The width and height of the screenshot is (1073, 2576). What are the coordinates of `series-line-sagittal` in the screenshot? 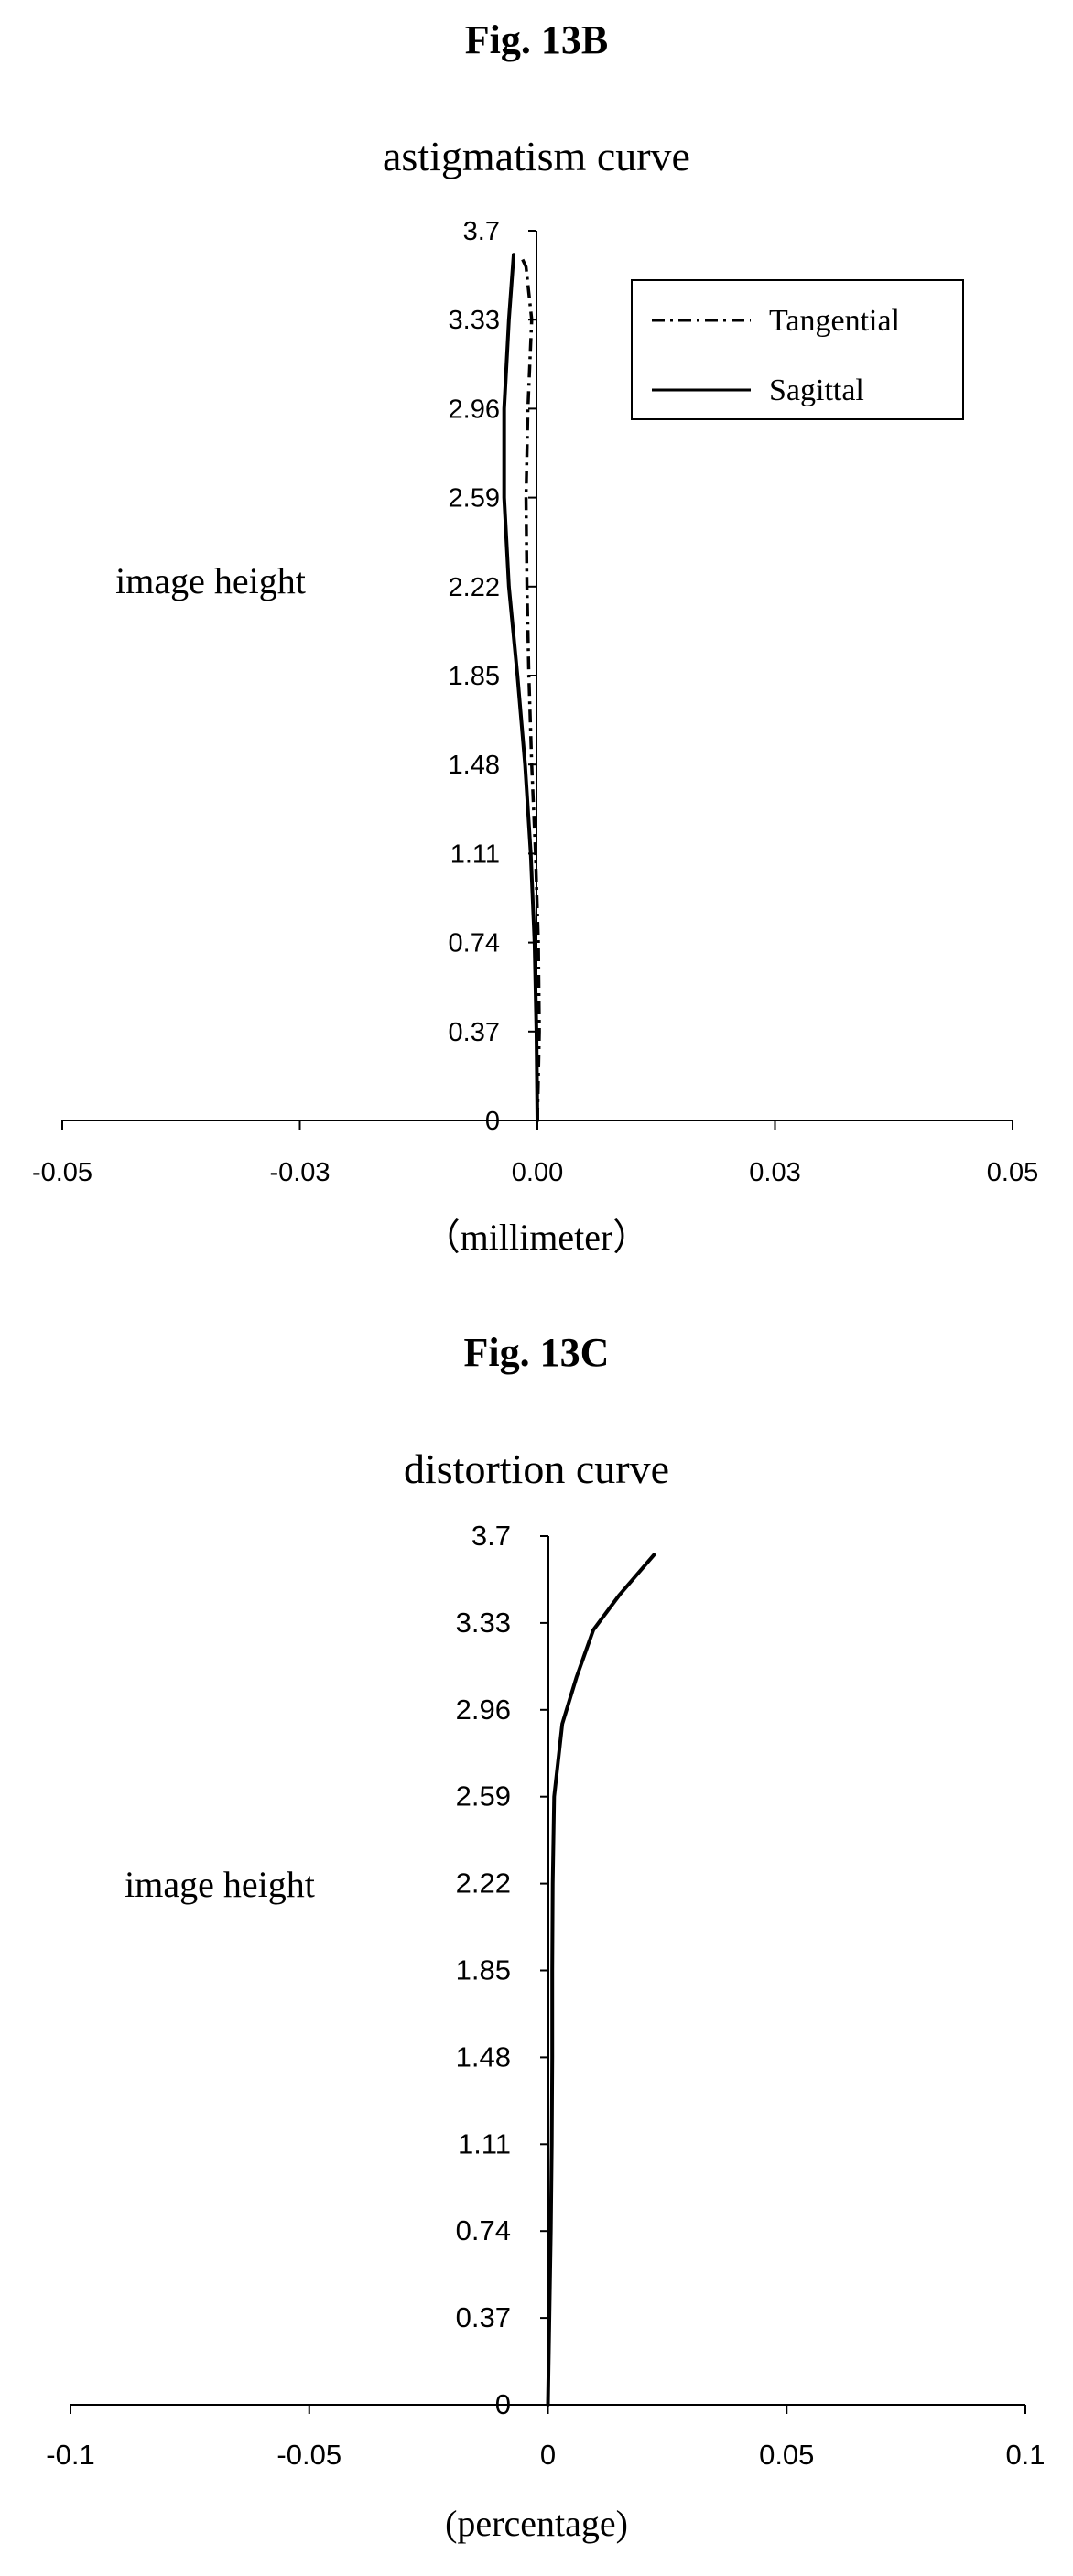 It's located at (520, 688).